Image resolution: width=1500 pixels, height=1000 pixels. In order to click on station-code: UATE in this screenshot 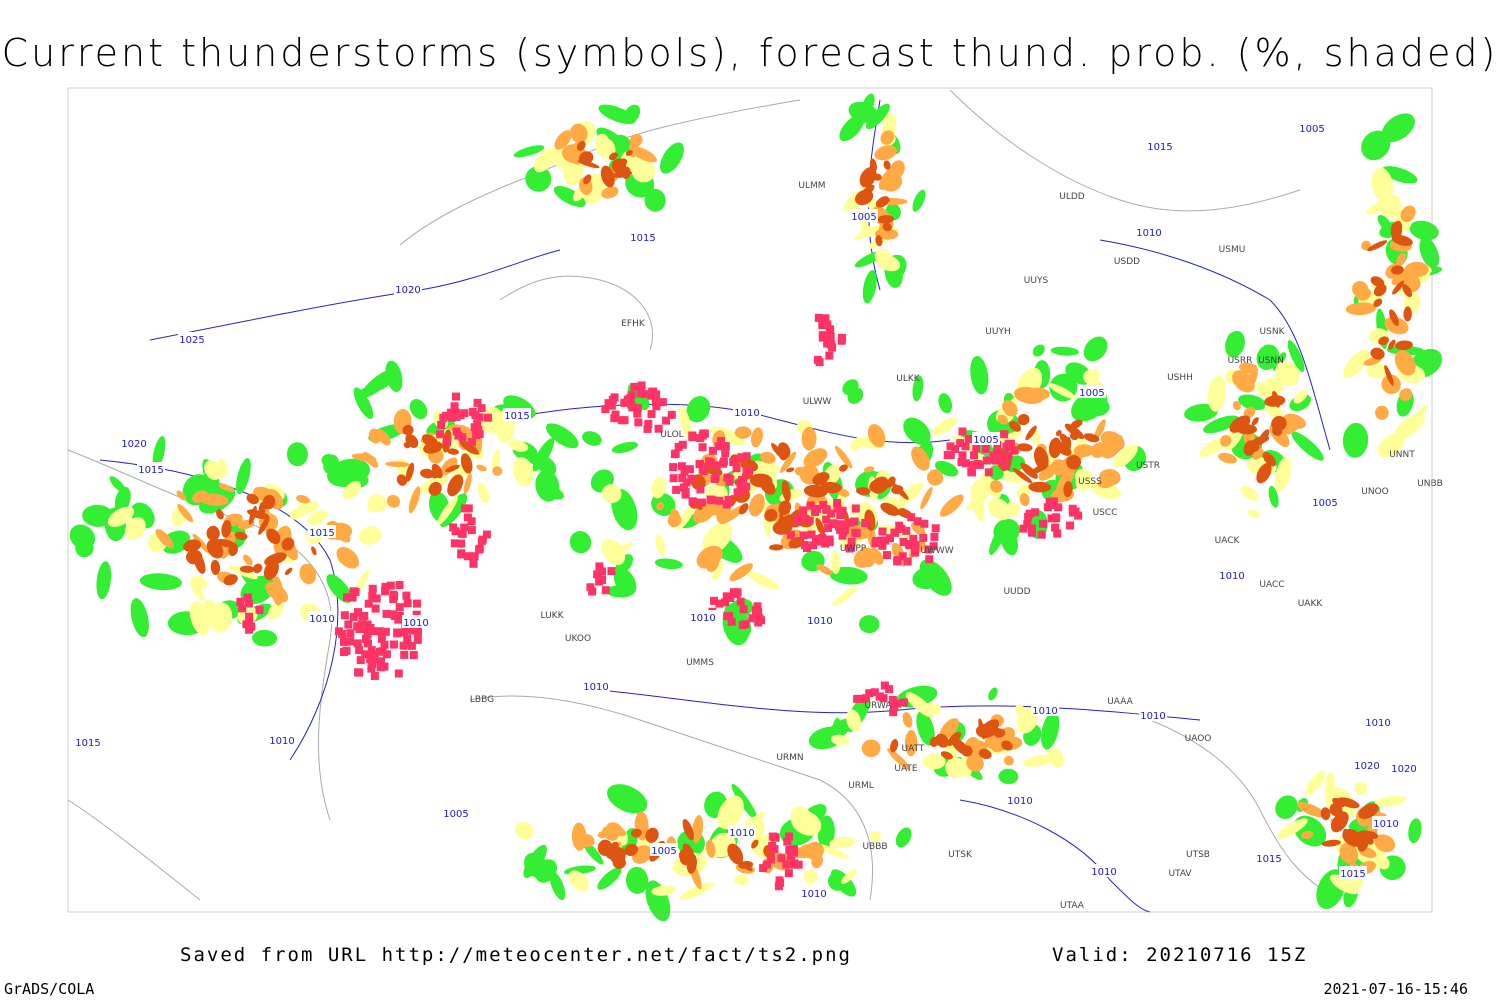, I will do `click(906, 769)`.